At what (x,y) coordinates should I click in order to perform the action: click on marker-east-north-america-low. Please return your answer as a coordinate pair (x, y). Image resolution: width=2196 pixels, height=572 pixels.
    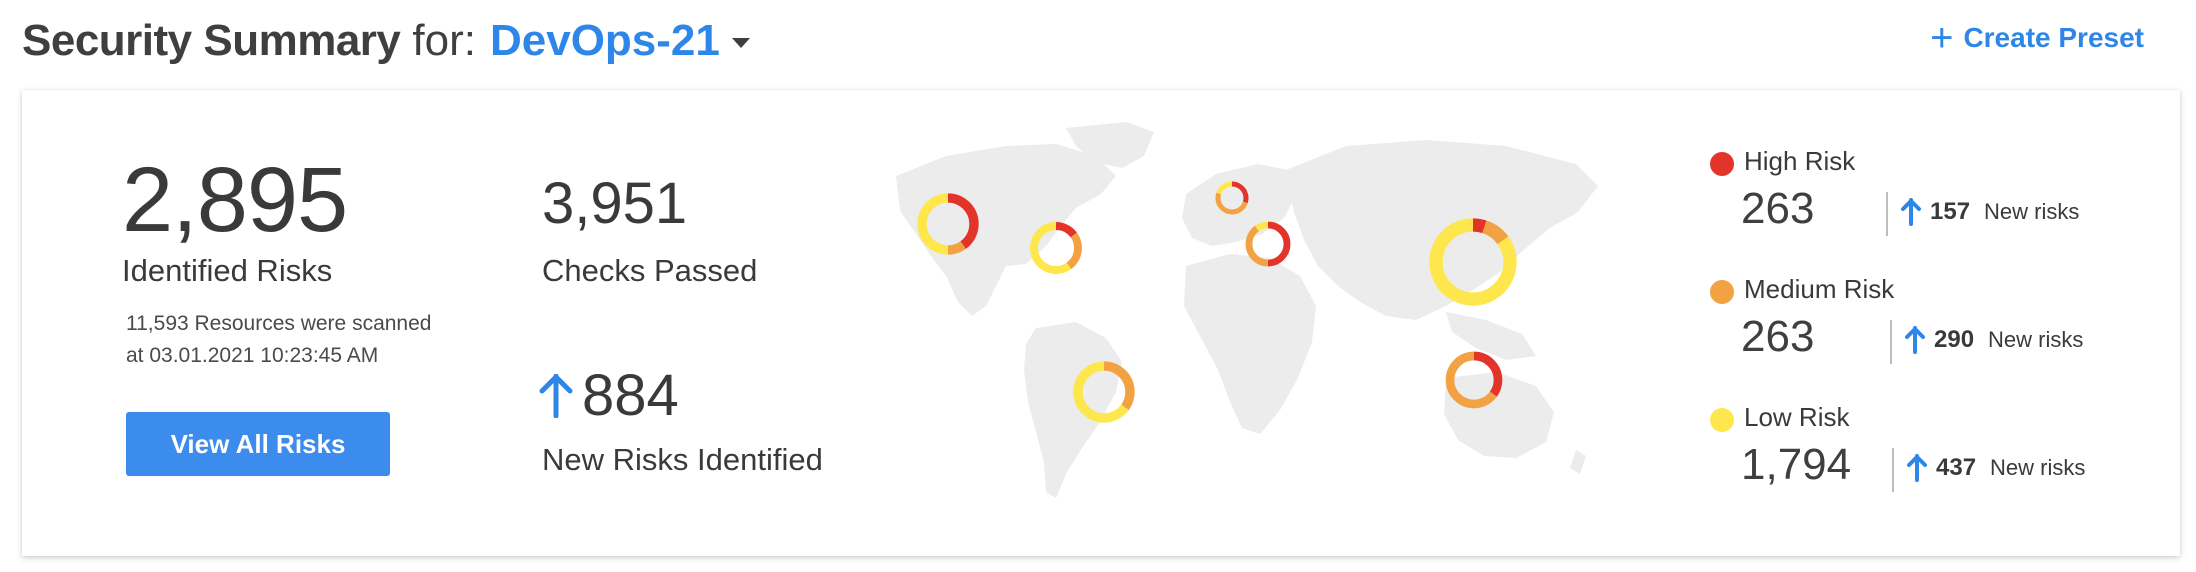
    Looking at the image, I should click on (1056, 248).